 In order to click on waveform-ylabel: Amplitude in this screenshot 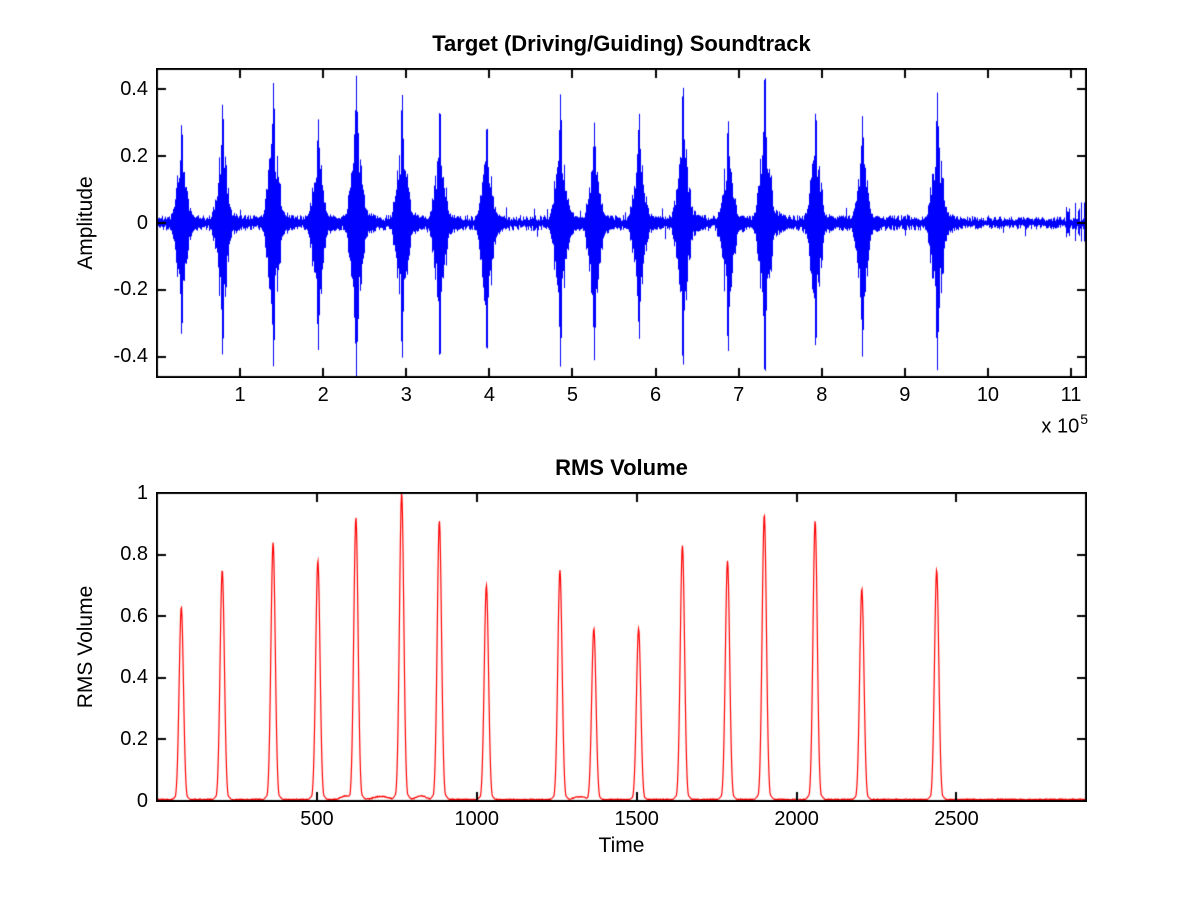, I will do `click(85, 223)`.